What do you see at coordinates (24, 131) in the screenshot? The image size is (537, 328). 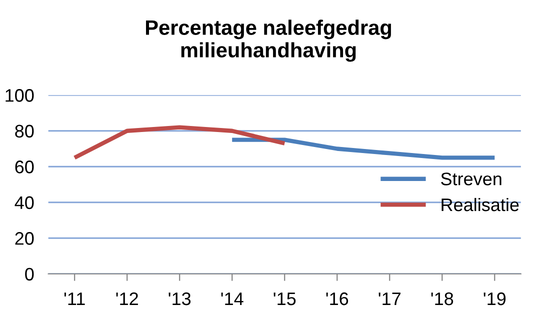 I see `y-tick-label: 80` at bounding box center [24, 131].